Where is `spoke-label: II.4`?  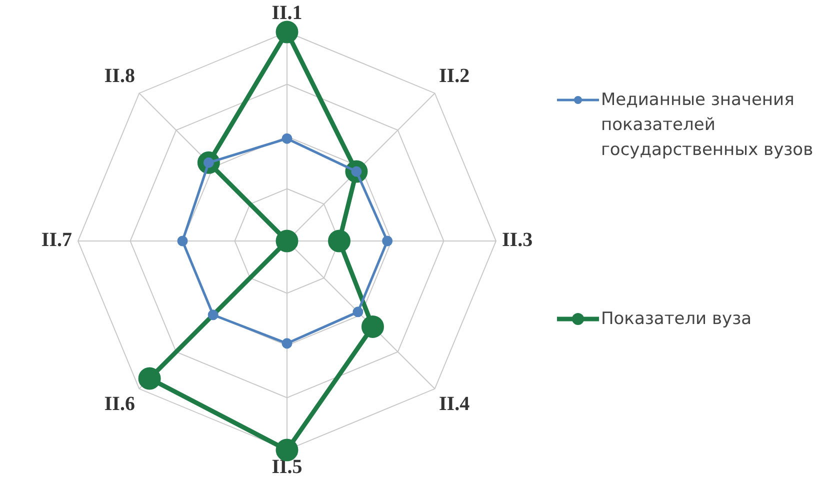
spoke-label: II.4 is located at coordinates (454, 404).